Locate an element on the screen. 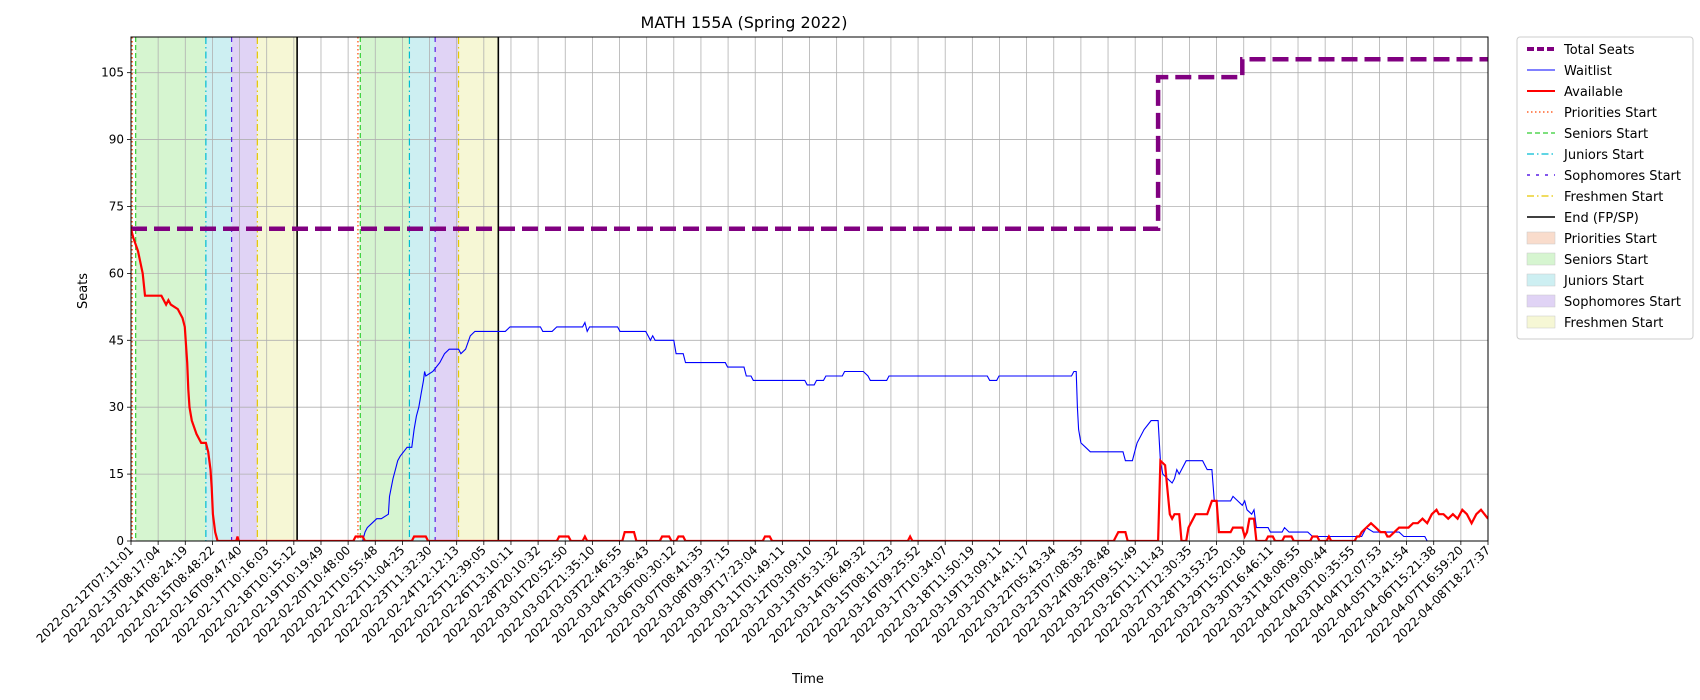 The width and height of the screenshot is (1700, 700). chart-title: MATH 155A (Spring 2022) is located at coordinates (744, 22).